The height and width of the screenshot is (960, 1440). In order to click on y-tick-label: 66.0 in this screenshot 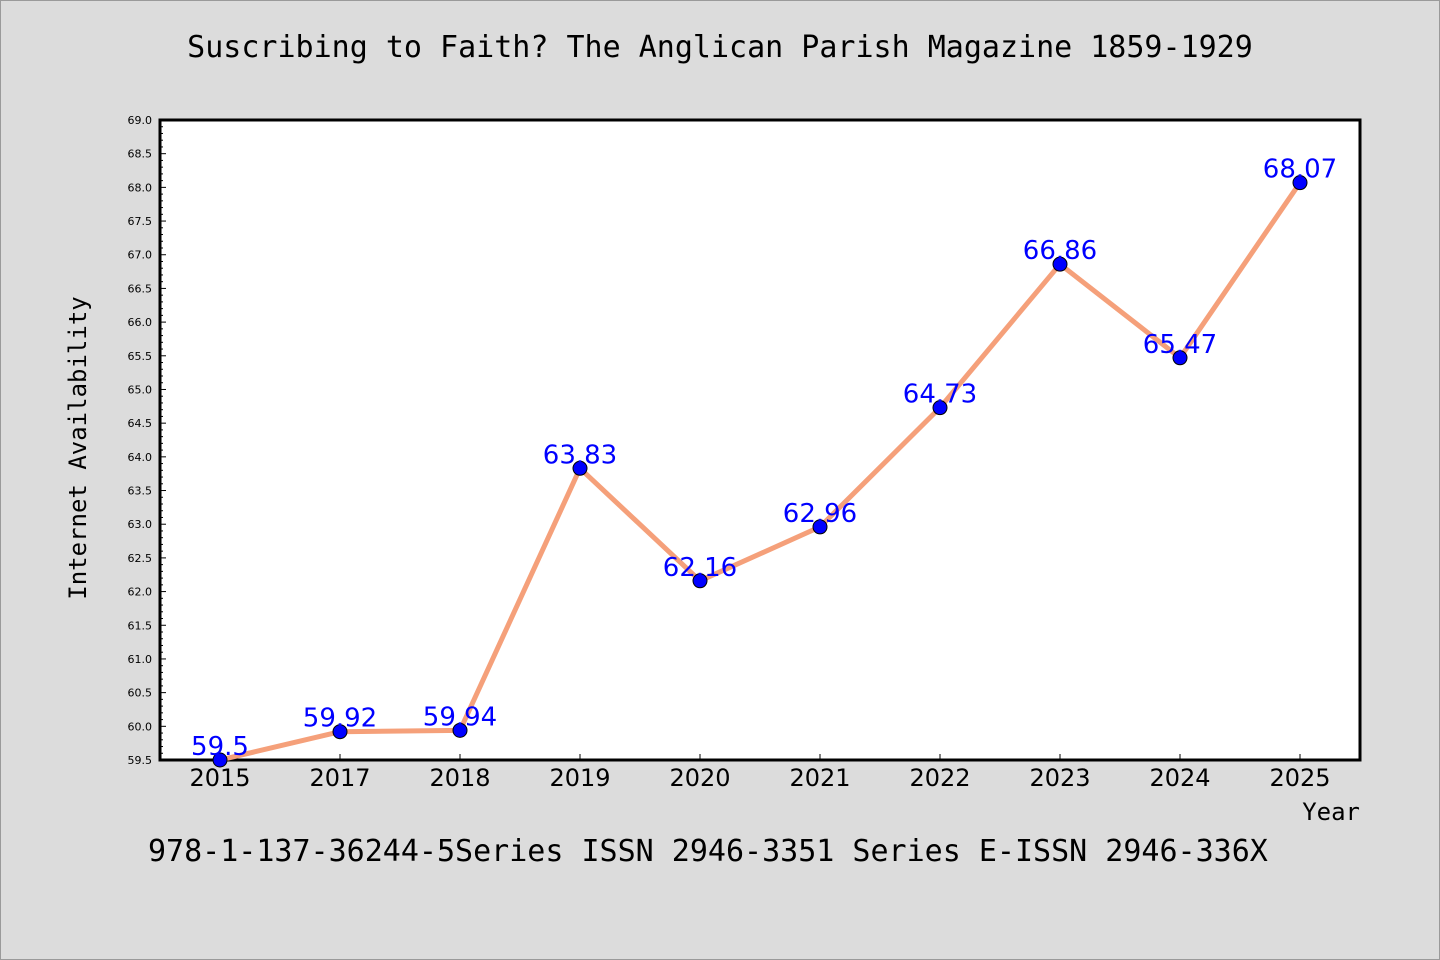, I will do `click(140, 322)`.